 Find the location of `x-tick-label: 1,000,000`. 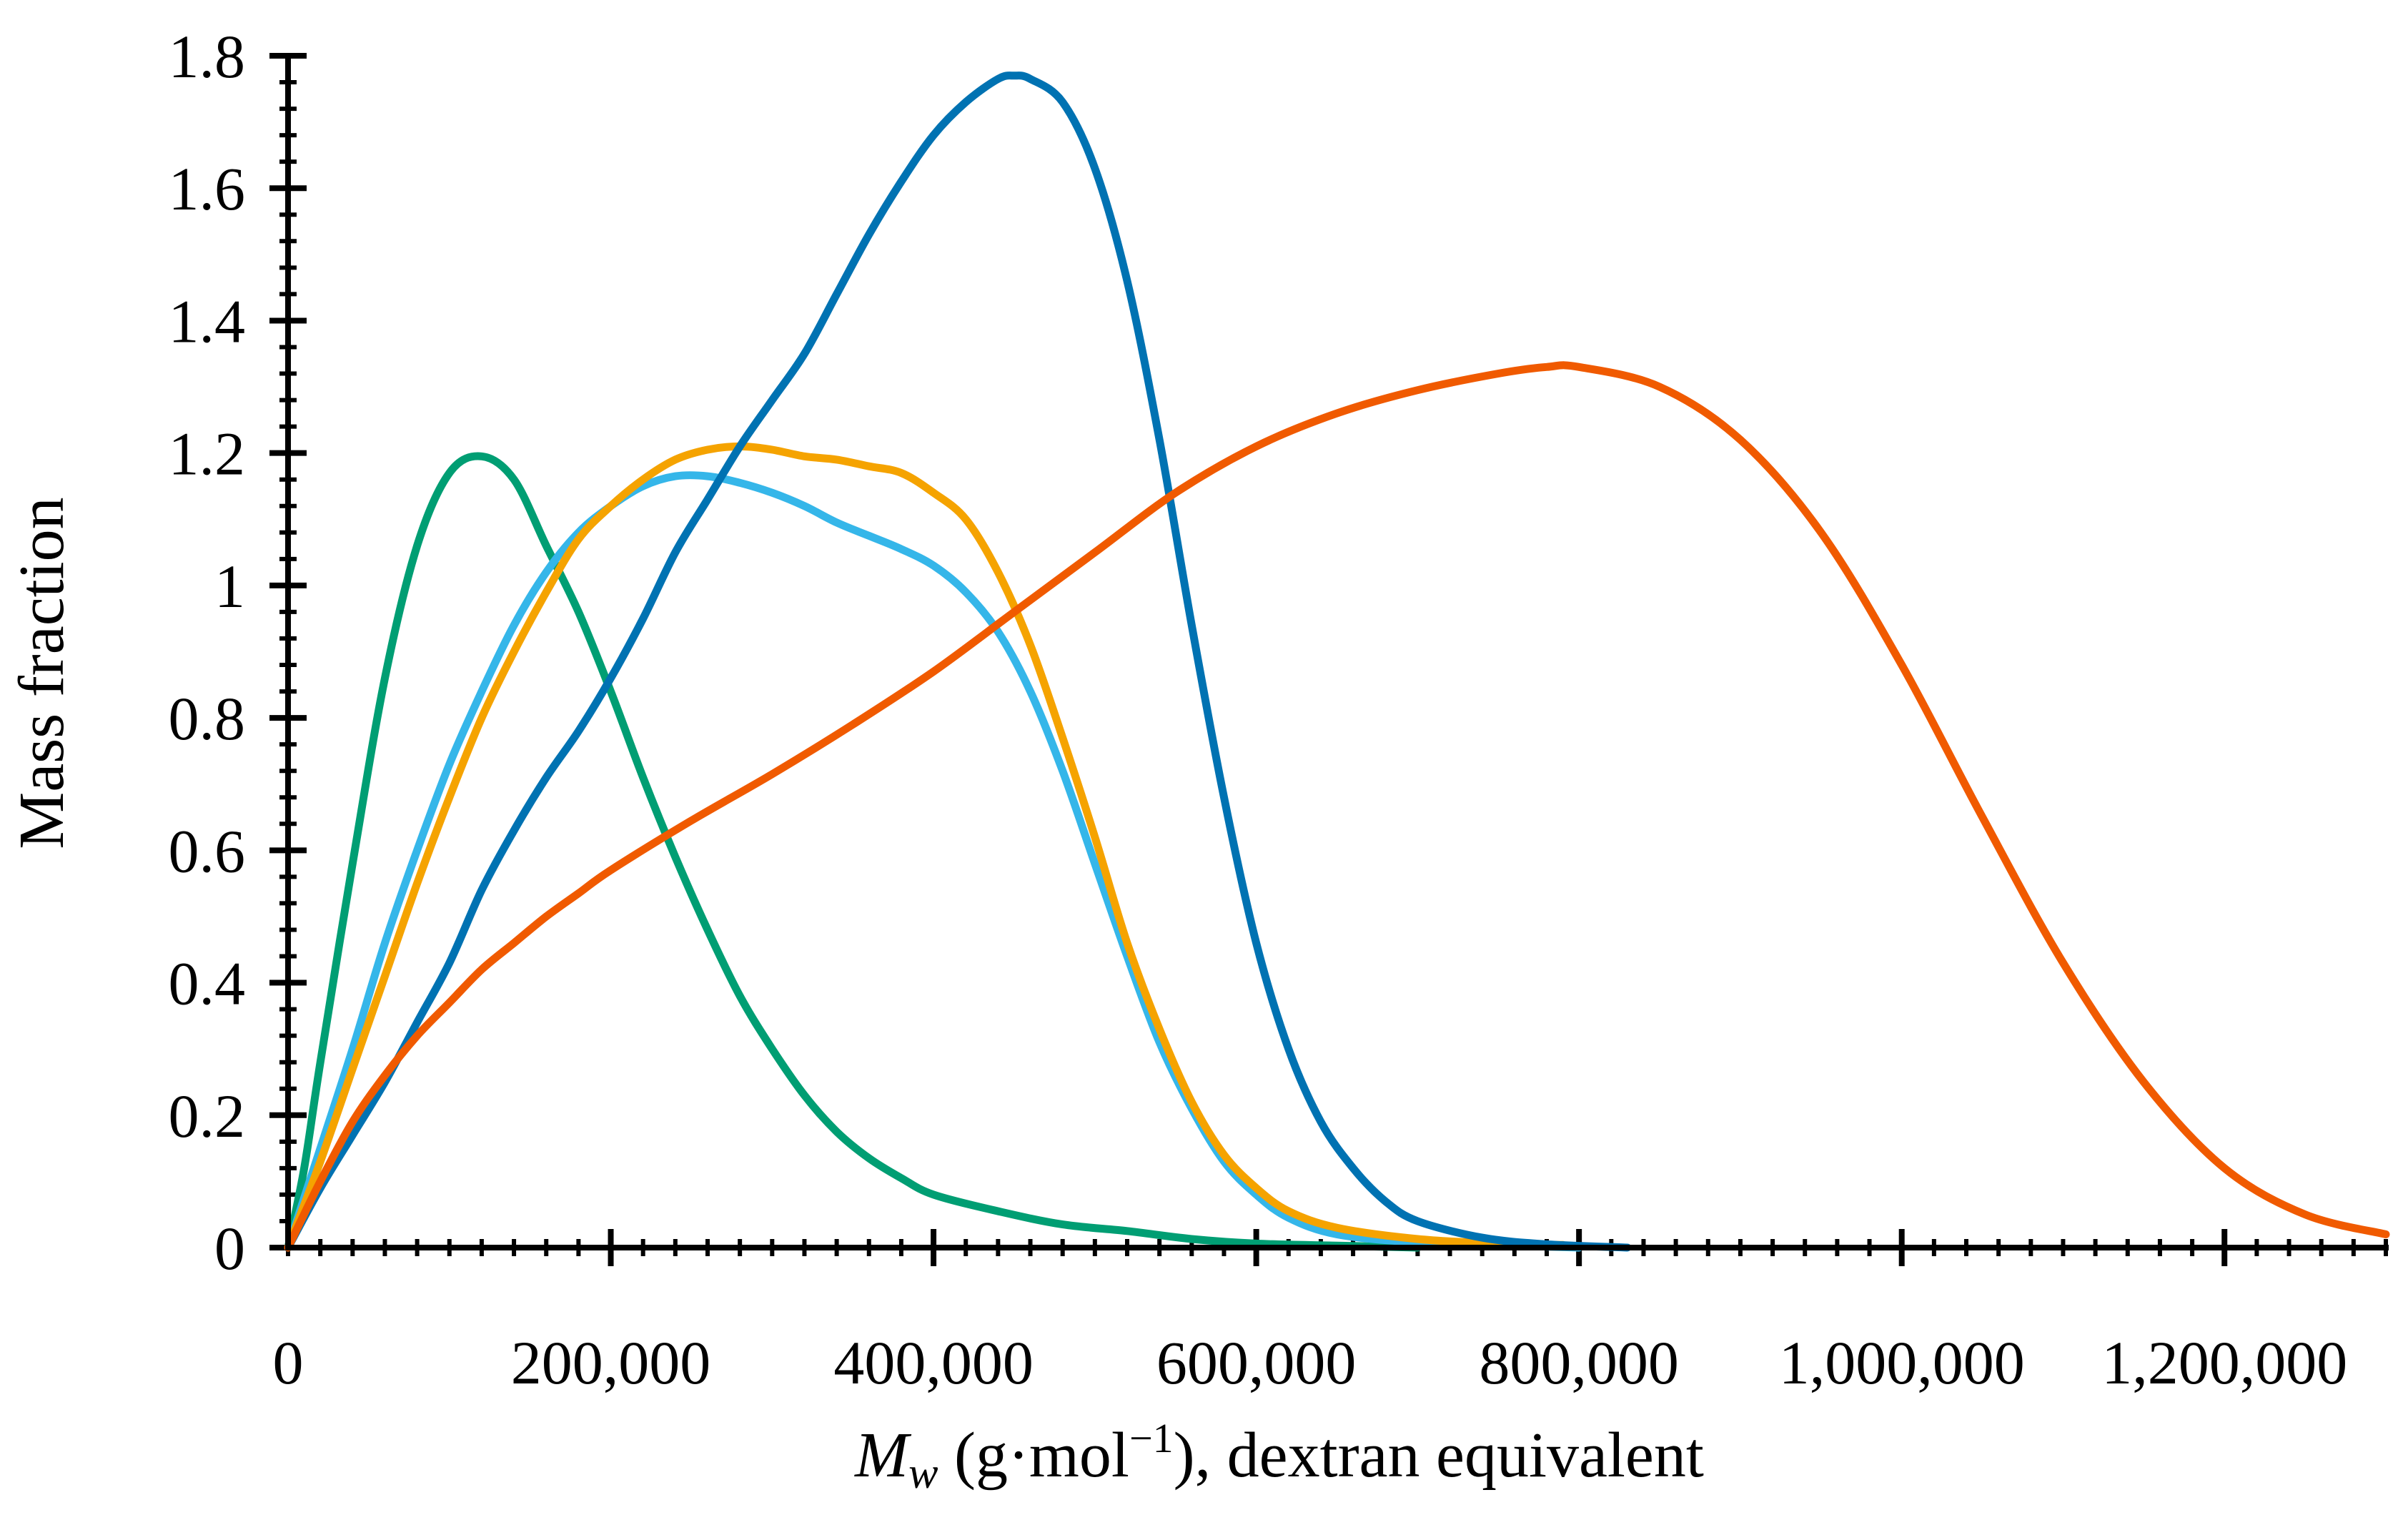

x-tick-label: 1,000,000 is located at coordinates (1902, 1362).